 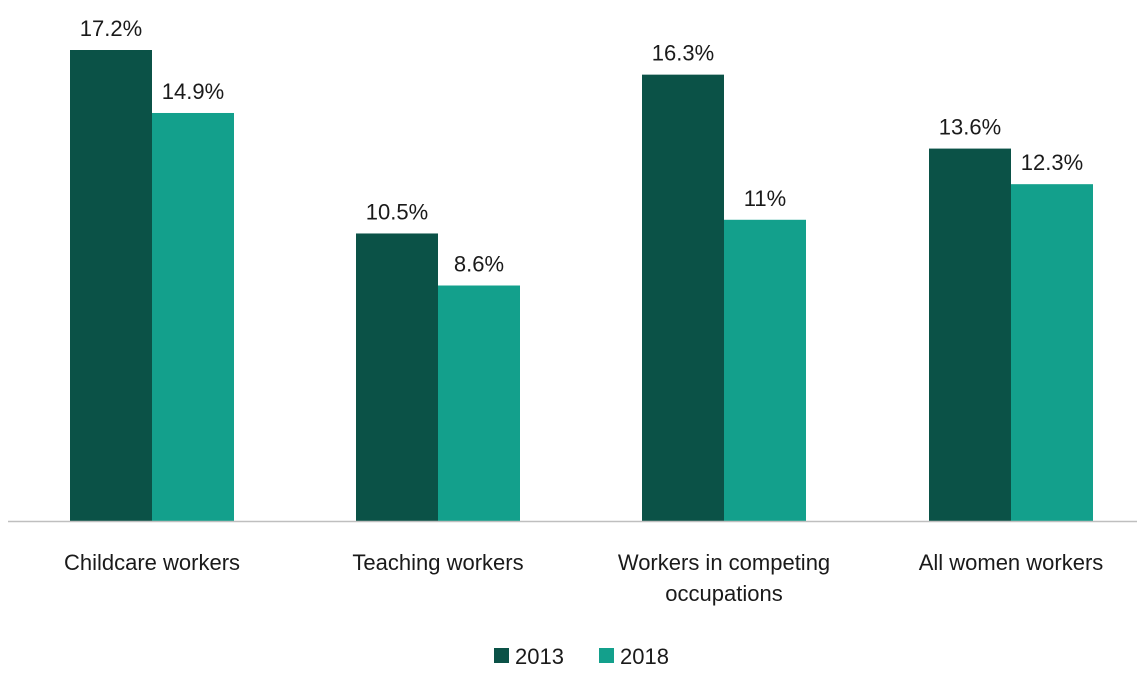 What do you see at coordinates (501, 655) in the screenshot?
I see `legend-swatch-2013` at bounding box center [501, 655].